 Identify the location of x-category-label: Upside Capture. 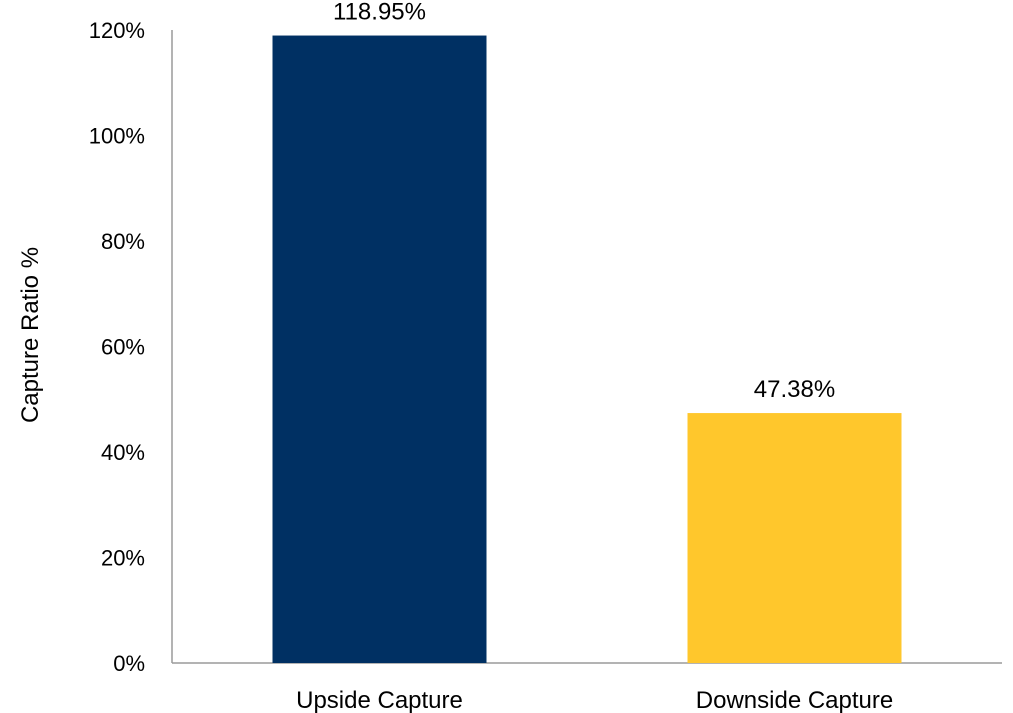
(379, 700).